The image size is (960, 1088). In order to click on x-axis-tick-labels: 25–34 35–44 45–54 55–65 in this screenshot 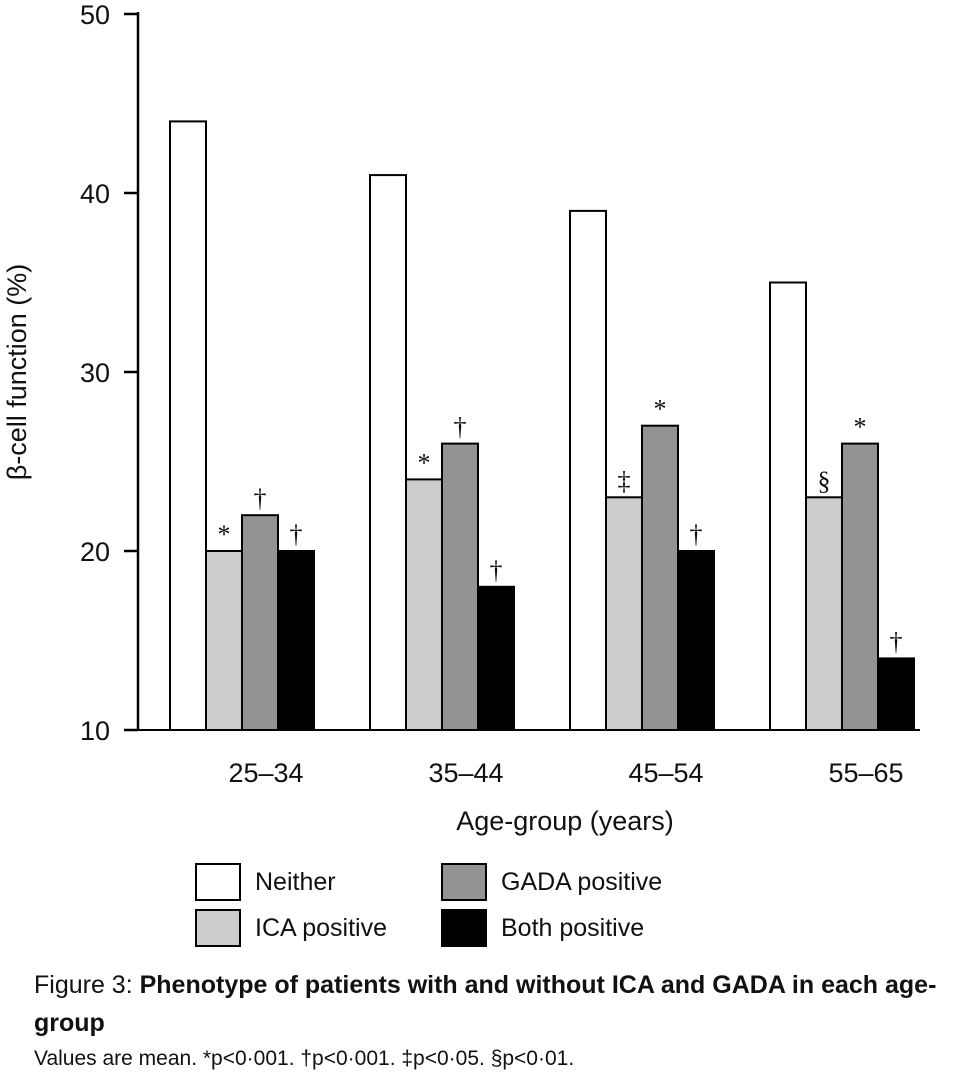, I will do `click(565, 773)`.